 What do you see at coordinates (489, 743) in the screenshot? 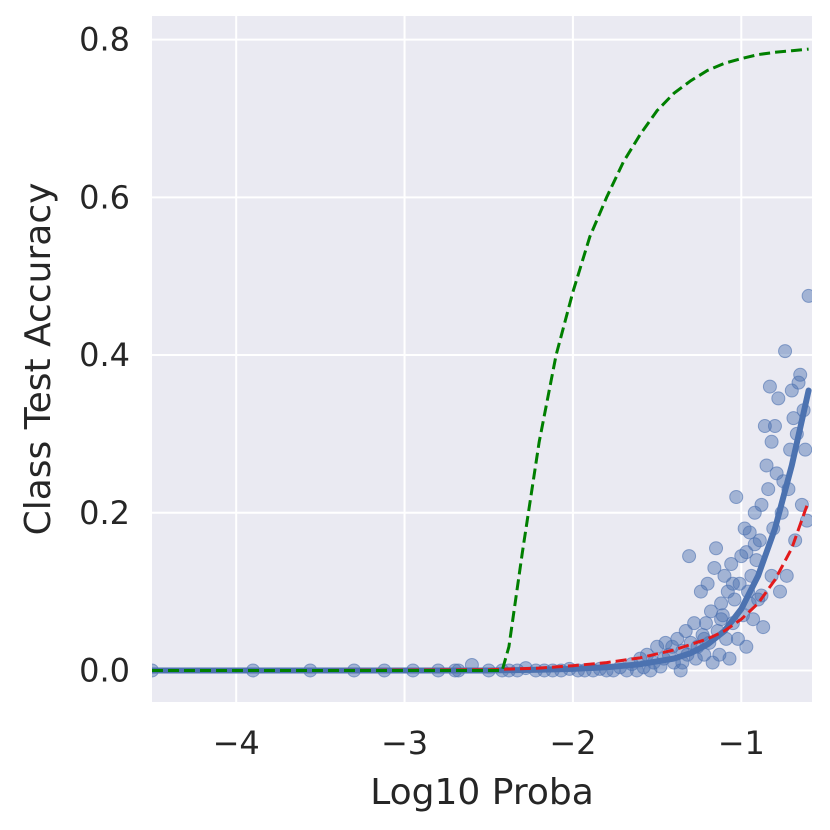
I see `x-tick-labels: −4 −3 −2 −1` at bounding box center [489, 743].